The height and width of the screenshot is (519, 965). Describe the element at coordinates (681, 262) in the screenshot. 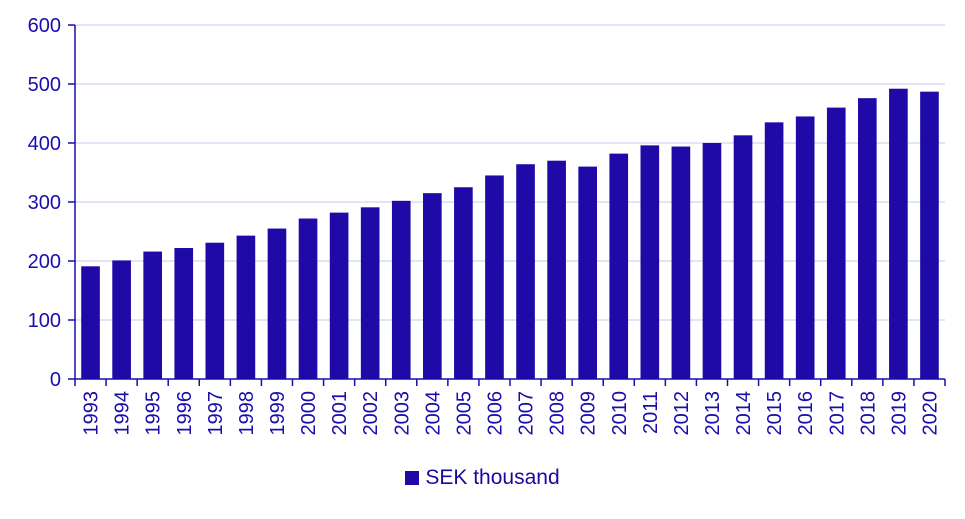

I see `bar-2012` at that location.